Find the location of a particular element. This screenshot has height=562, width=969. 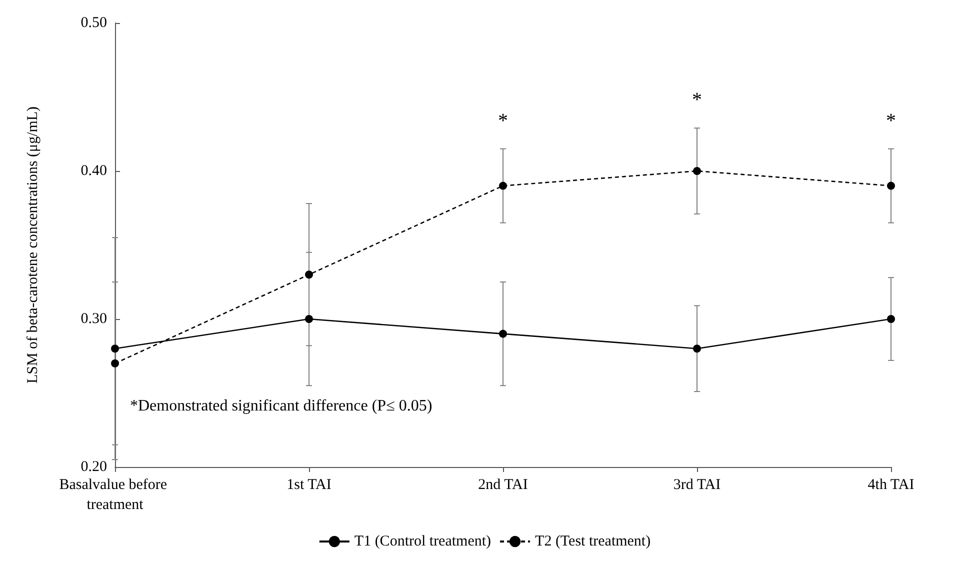

legend-label: T1 (Control treatment) is located at coordinates (423, 542).